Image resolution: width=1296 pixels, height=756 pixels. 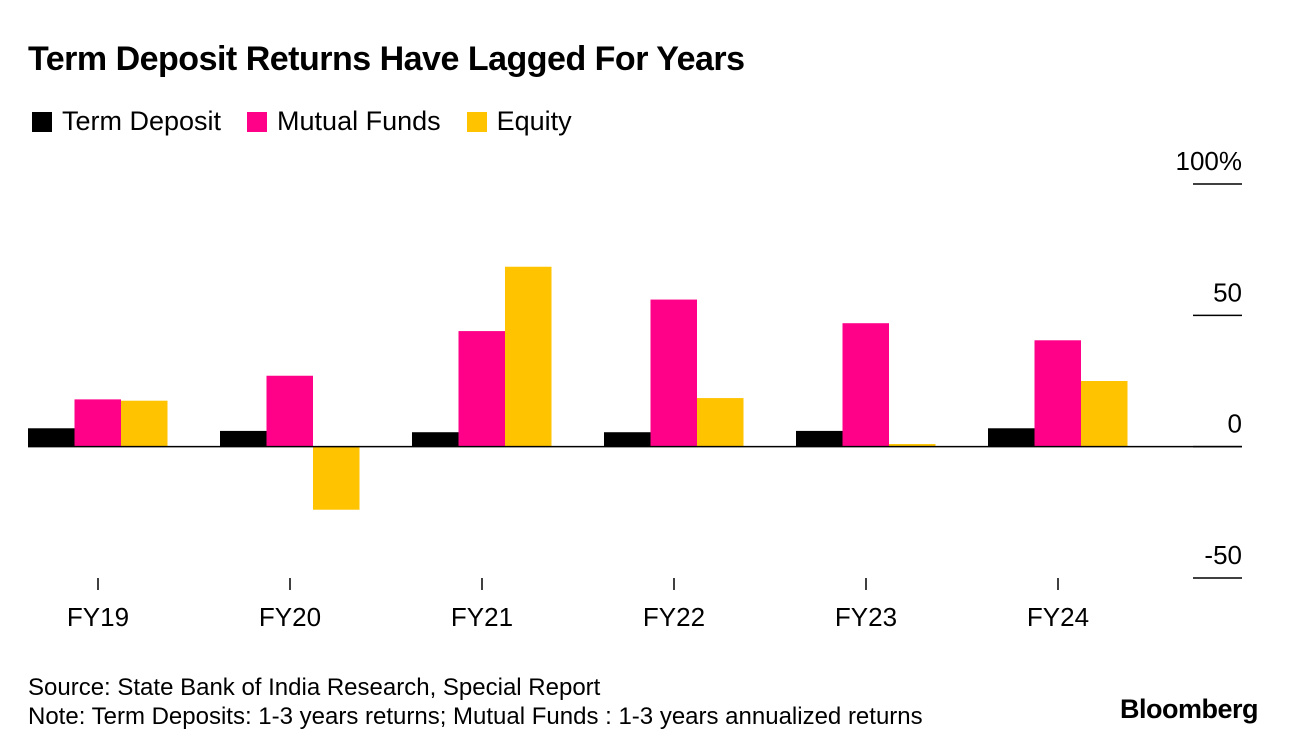 I want to click on legend-item-equity: Equity, so click(x=519, y=121).